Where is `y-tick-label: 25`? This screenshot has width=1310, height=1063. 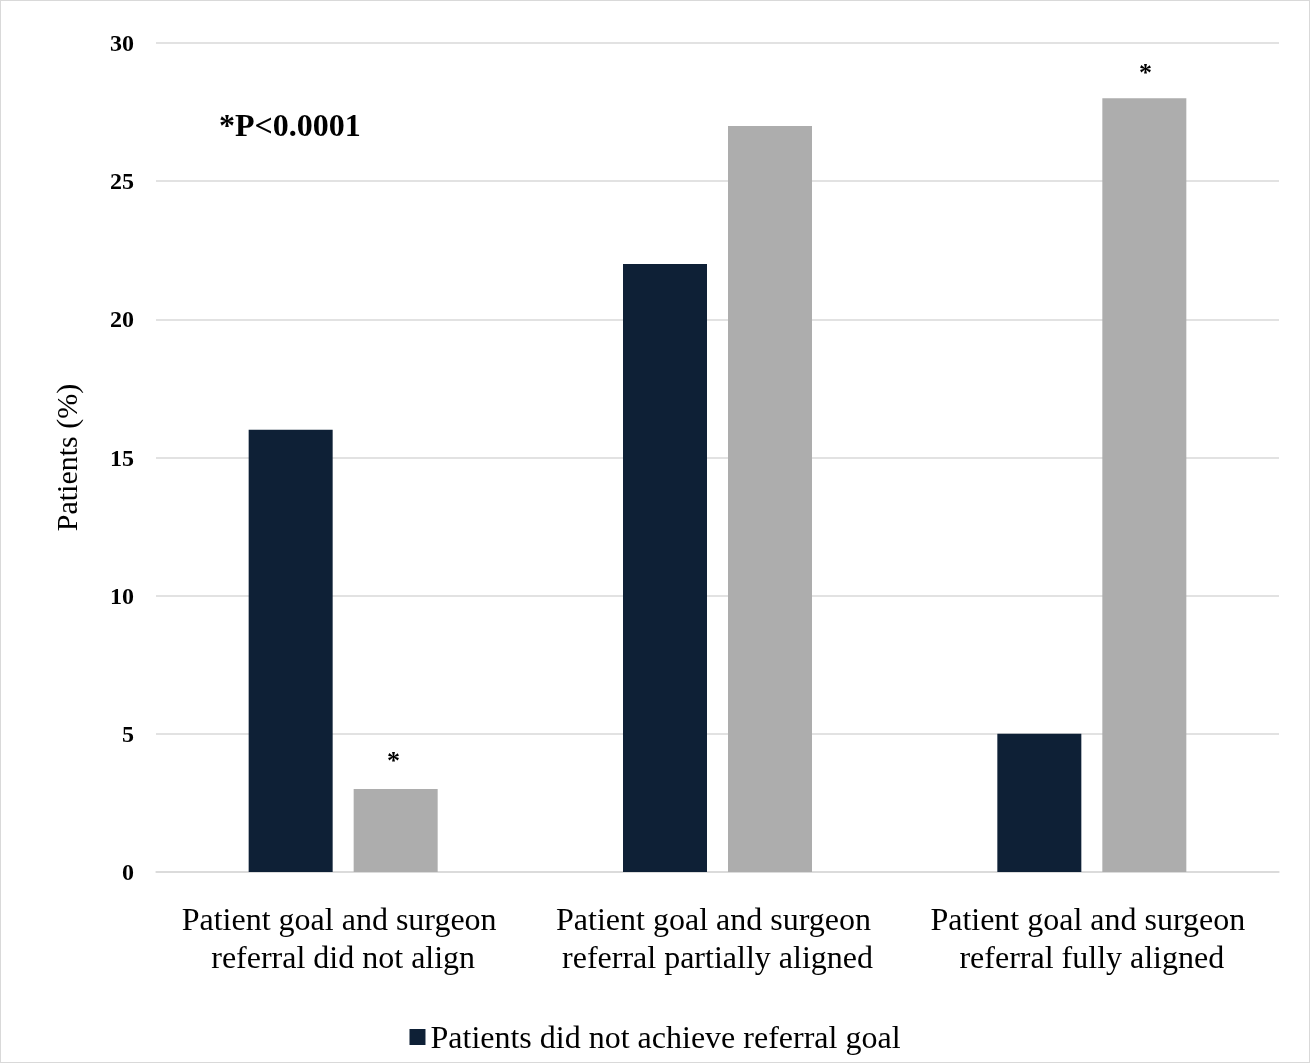 y-tick-label: 25 is located at coordinates (122, 181).